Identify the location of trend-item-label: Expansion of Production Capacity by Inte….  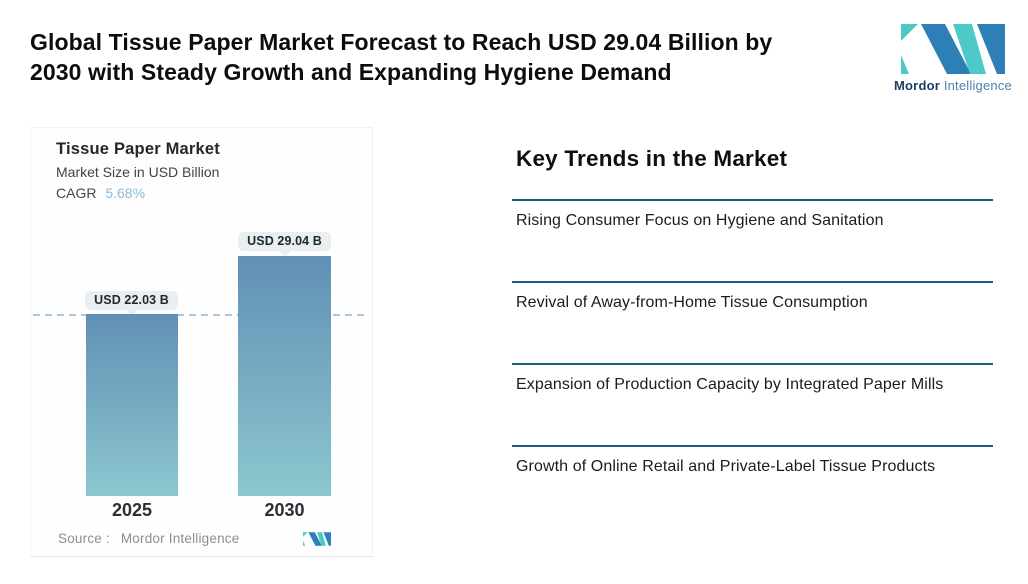
(730, 384).